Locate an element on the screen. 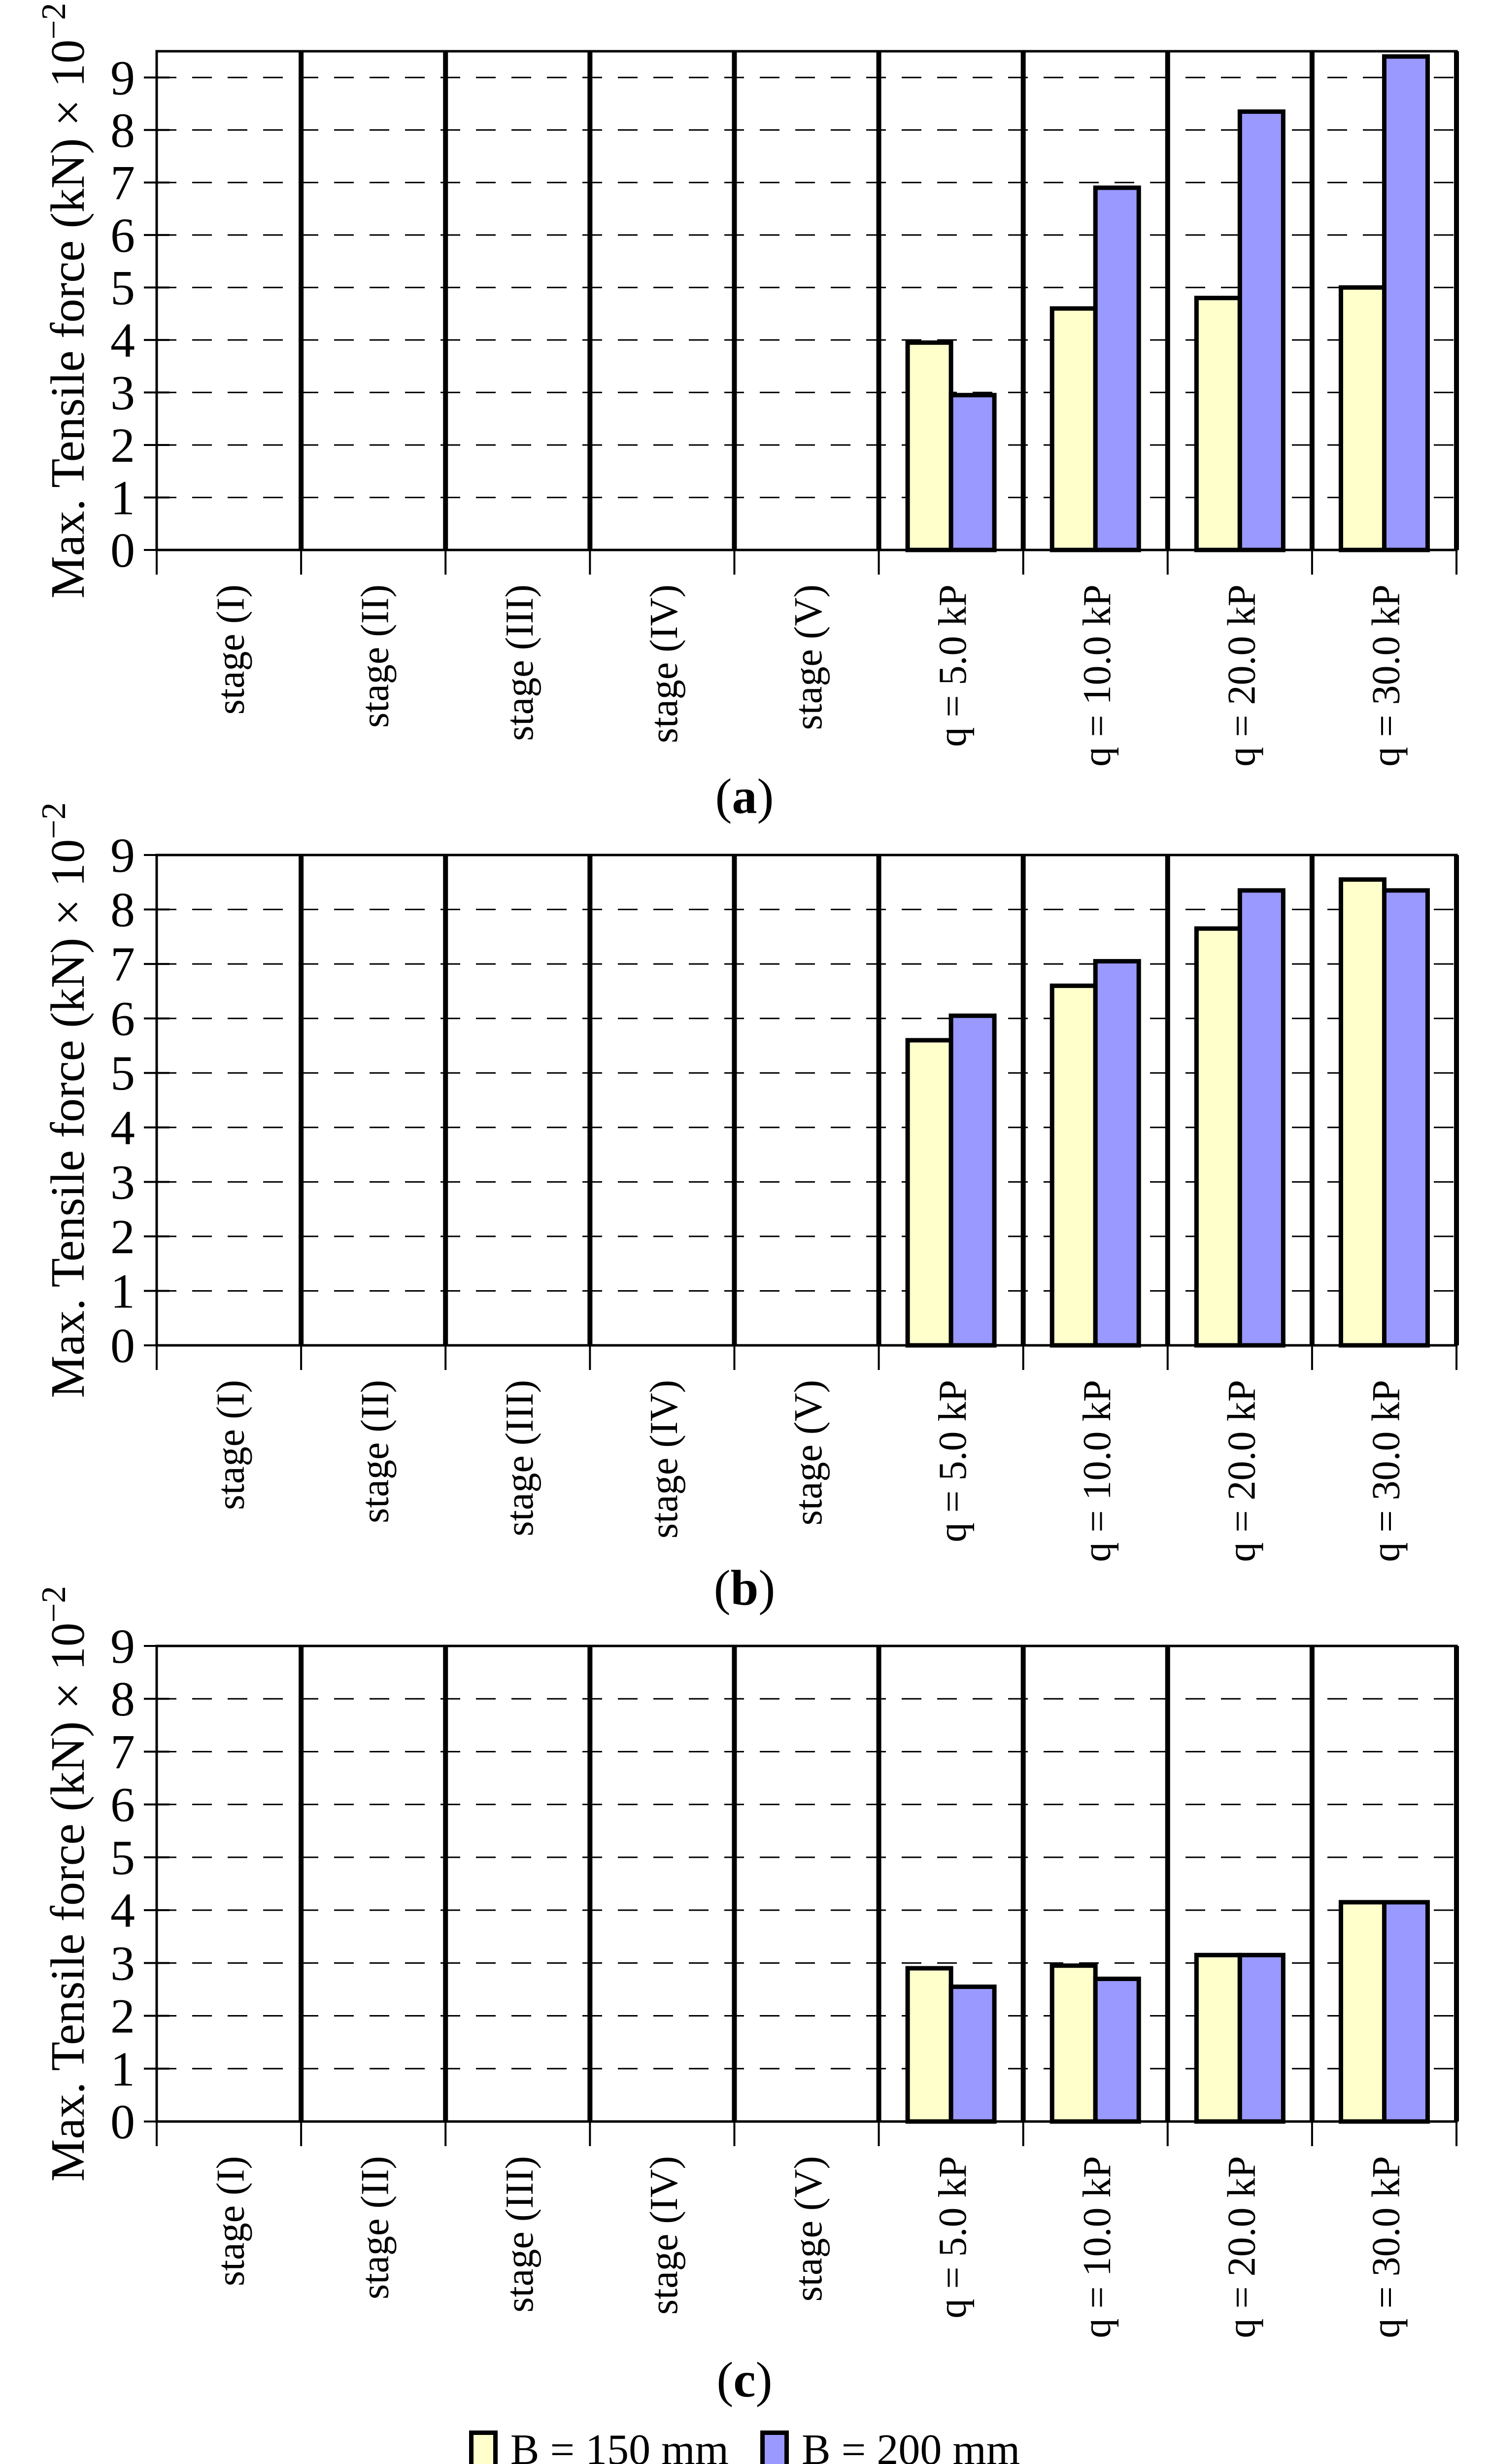 This screenshot has width=1489, height=2464. caption-a: (a) is located at coordinates (744, 797).